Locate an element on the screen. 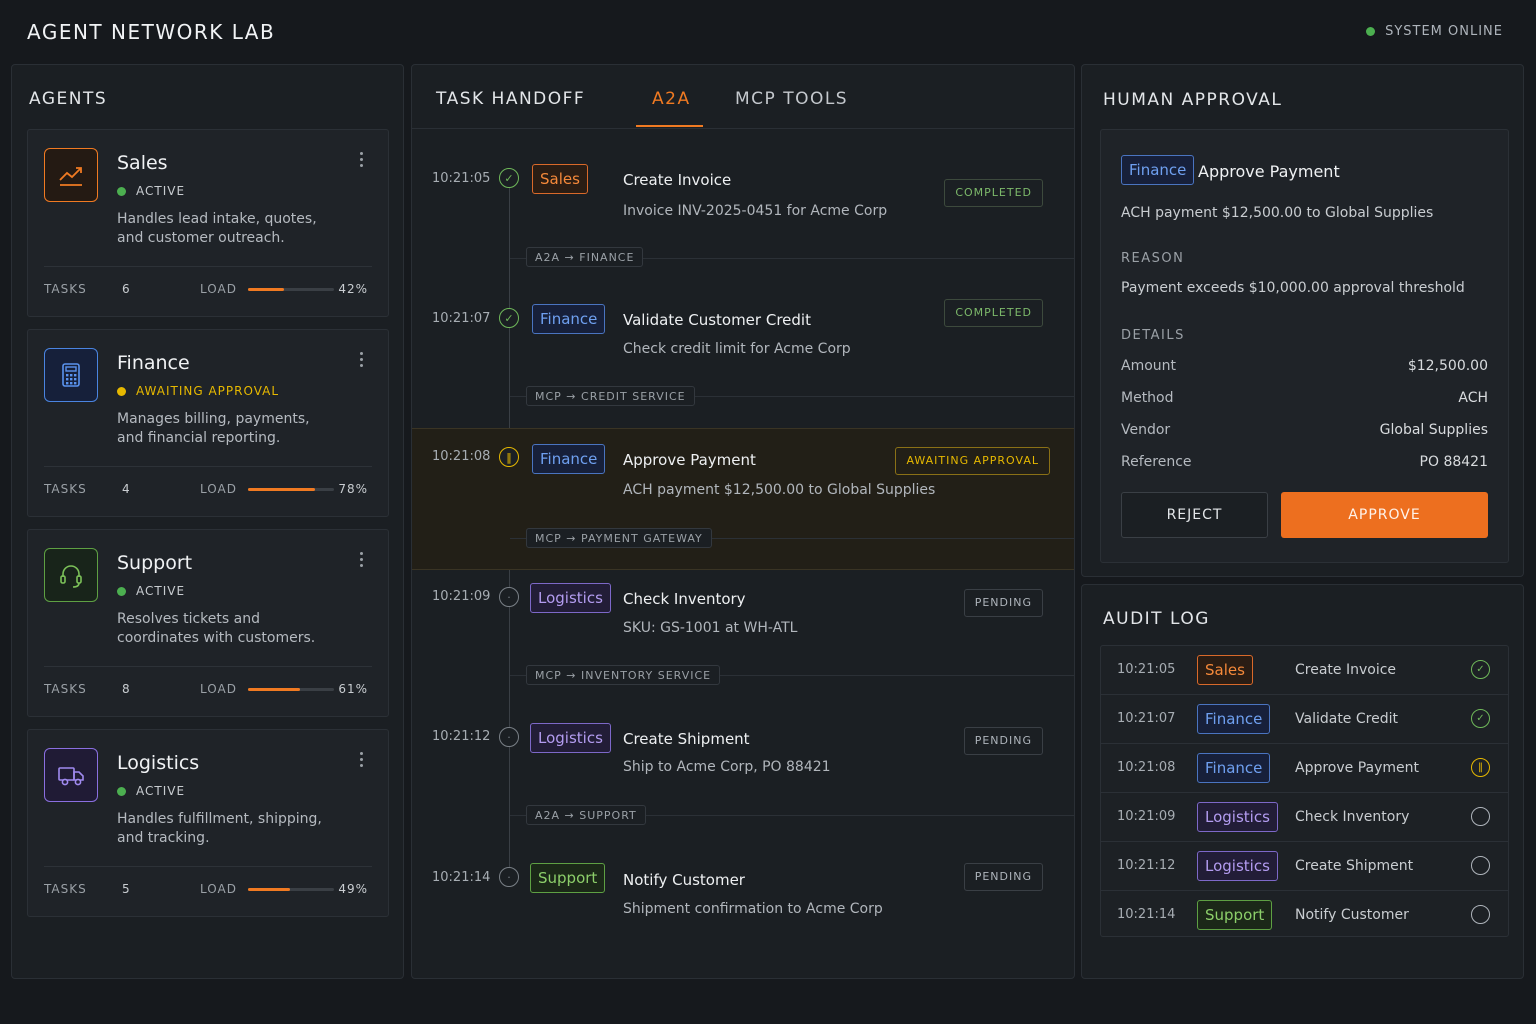 This screenshot has width=1536, height=1024. tab-a2a: A2A is located at coordinates (671, 99).